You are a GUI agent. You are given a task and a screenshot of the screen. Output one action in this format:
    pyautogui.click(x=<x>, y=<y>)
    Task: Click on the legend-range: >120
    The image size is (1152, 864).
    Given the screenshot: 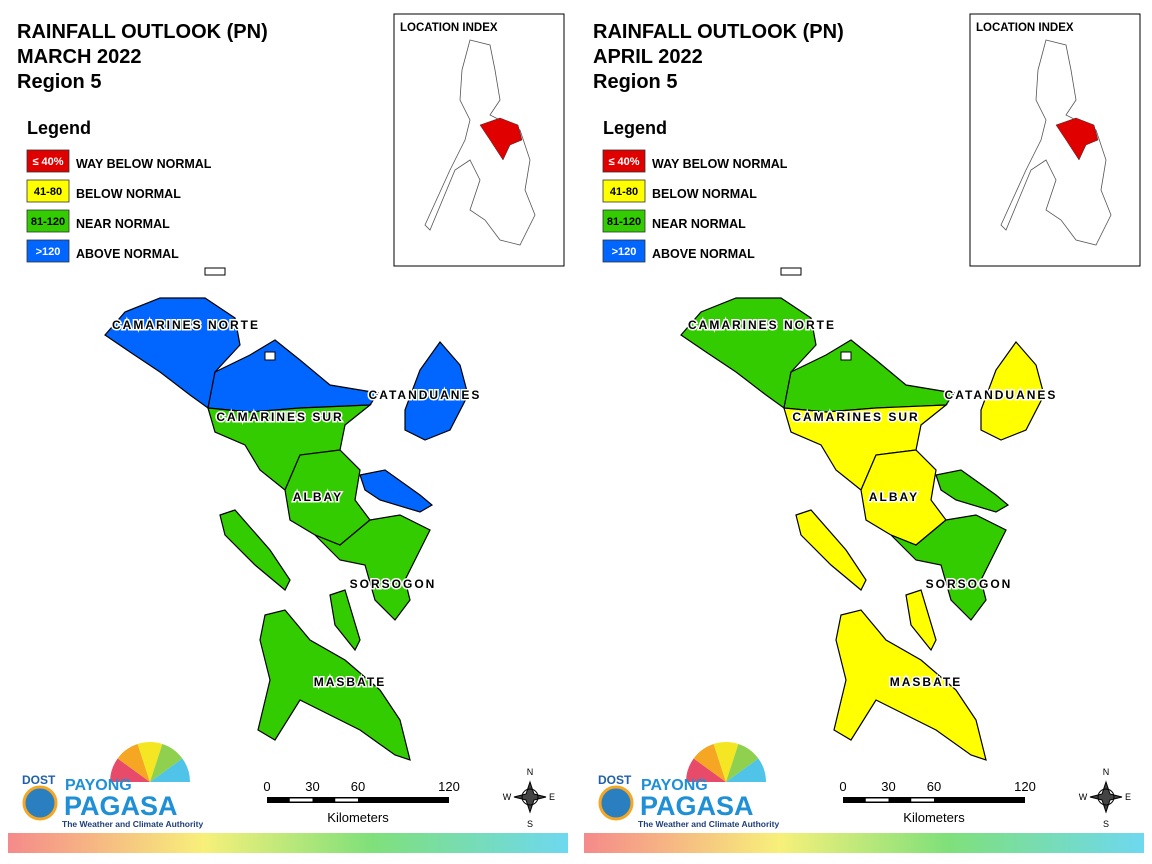 What is the action you would take?
    pyautogui.click(x=624, y=252)
    